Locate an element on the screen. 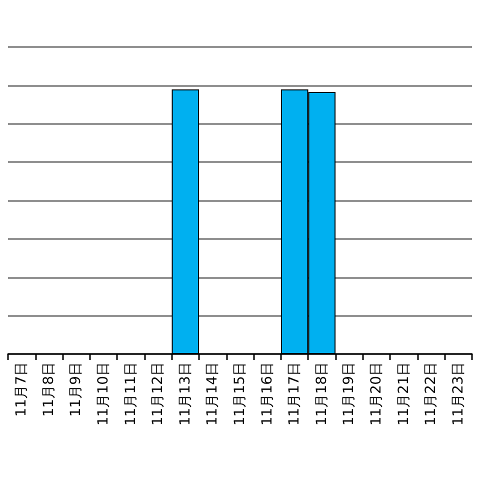  x-tick-label: 11月20日 is located at coordinates (376, 394).